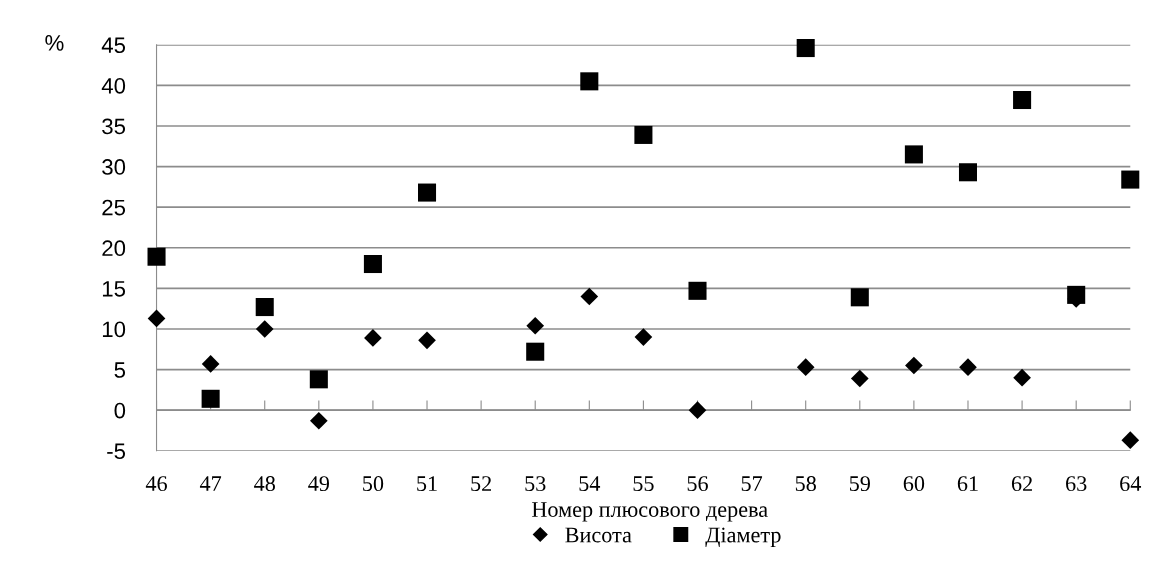 Image resolution: width=1151 pixels, height=567 pixels. I want to click on x-tick-label: 64, so click(1131, 484).